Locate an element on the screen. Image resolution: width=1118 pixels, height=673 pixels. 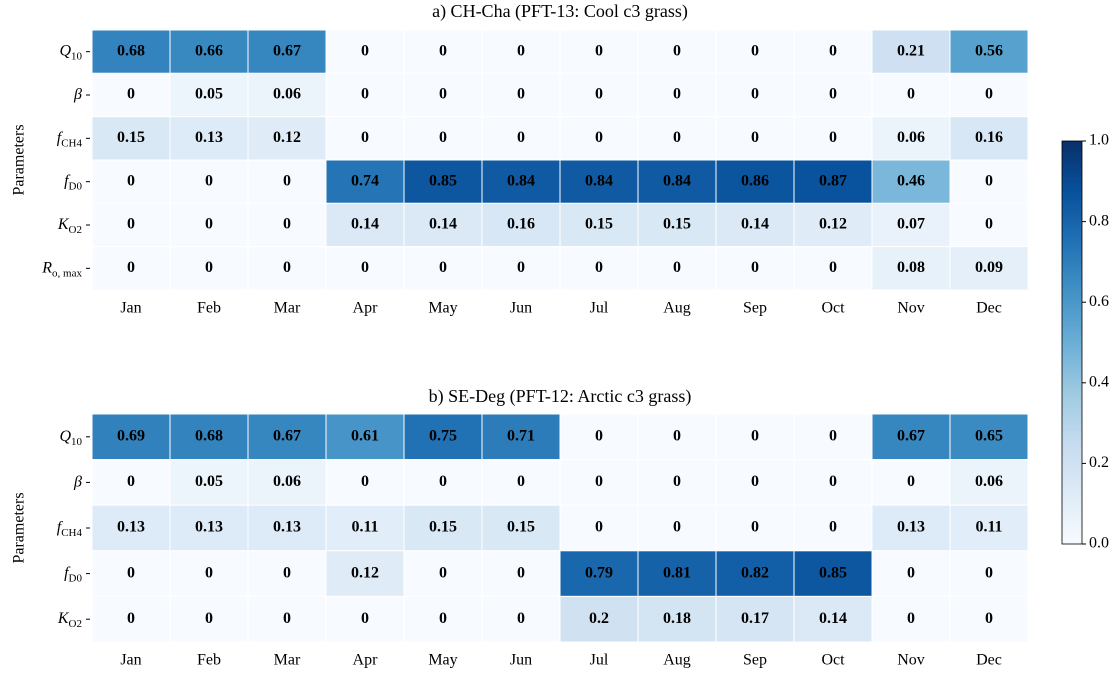
cell-label: 0.13 is located at coordinates (131, 527).